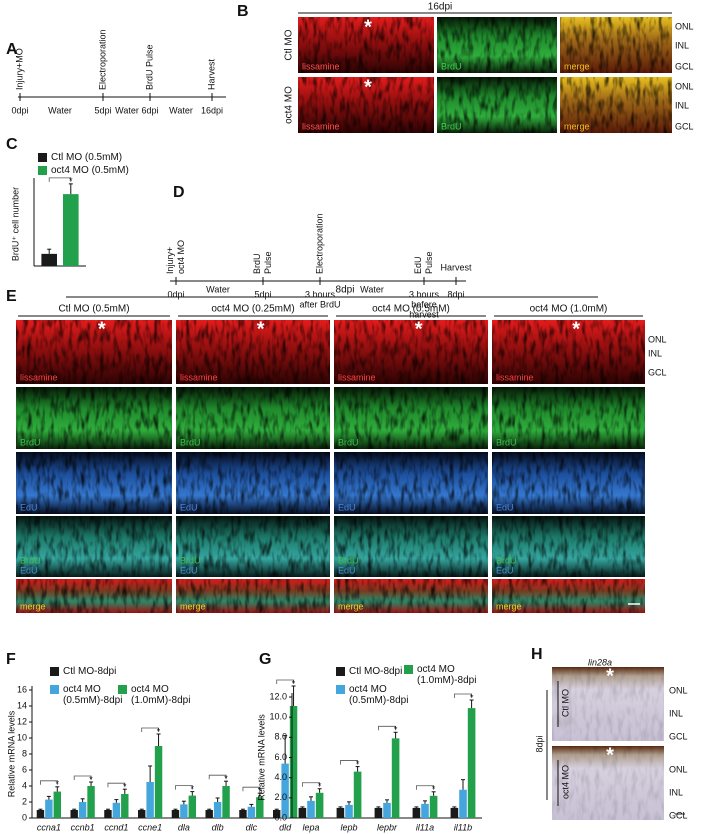 This screenshot has height=834, width=704. Describe the element at coordinates (24, 785) in the screenshot. I see `y-tick-label: 4` at that location.